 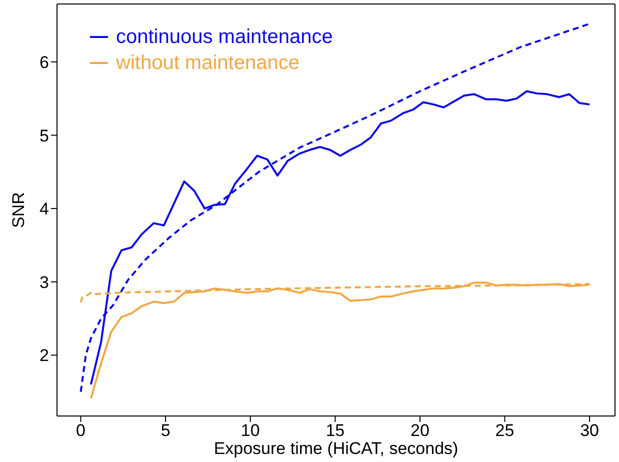 I want to click on legend-label: without maintenance, so click(x=208, y=63).